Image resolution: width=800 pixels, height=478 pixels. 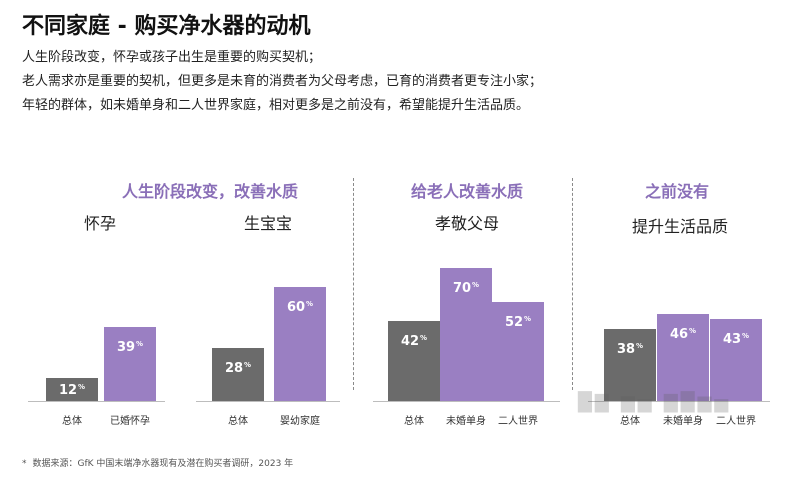 I want to click on sub-title-pregnancy: 怀孕, so click(x=99, y=223).